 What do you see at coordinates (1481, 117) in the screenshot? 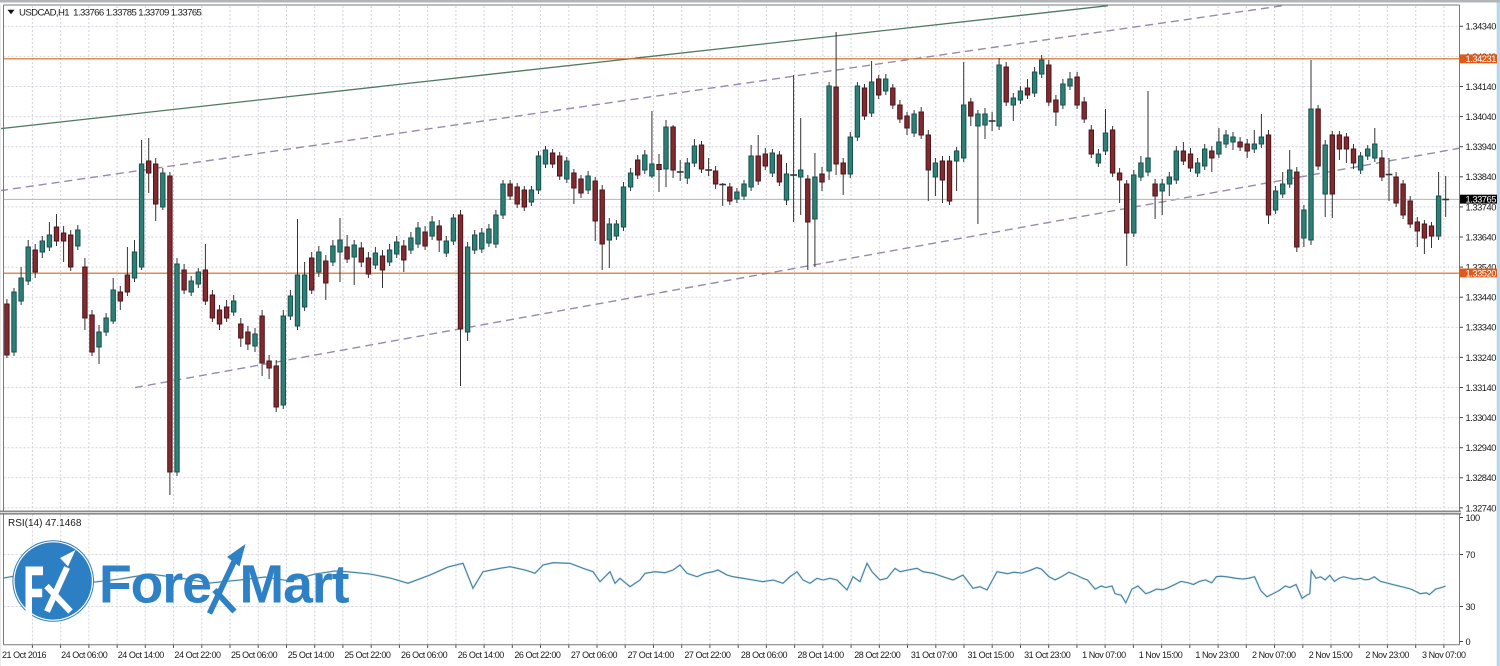
I see `svg-text: 1.34040` at bounding box center [1481, 117].